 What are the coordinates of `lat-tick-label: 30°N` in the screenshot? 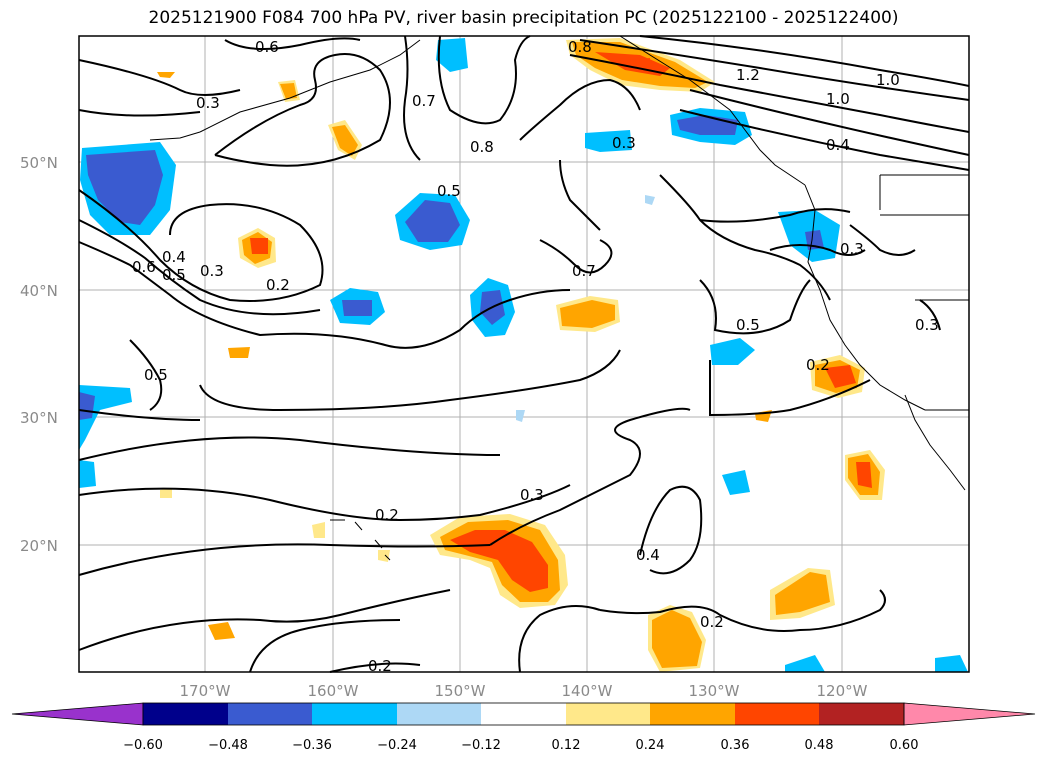 It's located at (39, 418).